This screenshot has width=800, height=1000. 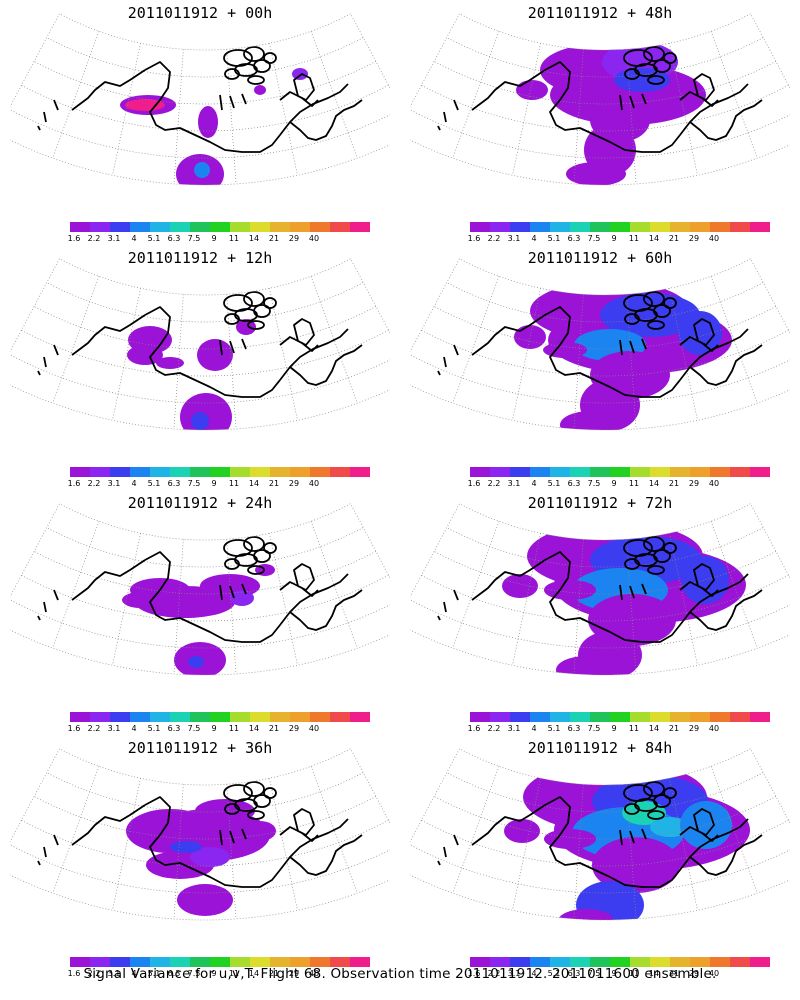 What do you see at coordinates (614, 238) in the screenshot?
I see `colorbar-tick-label: 9` at bounding box center [614, 238].